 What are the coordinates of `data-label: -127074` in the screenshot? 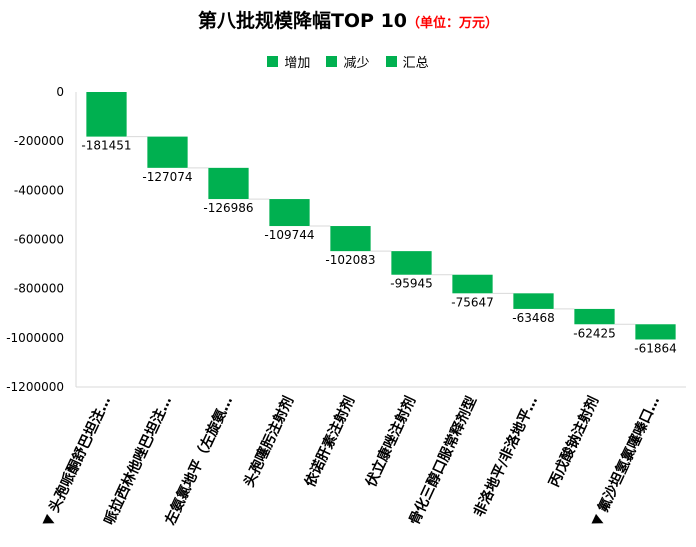 It's located at (167, 177).